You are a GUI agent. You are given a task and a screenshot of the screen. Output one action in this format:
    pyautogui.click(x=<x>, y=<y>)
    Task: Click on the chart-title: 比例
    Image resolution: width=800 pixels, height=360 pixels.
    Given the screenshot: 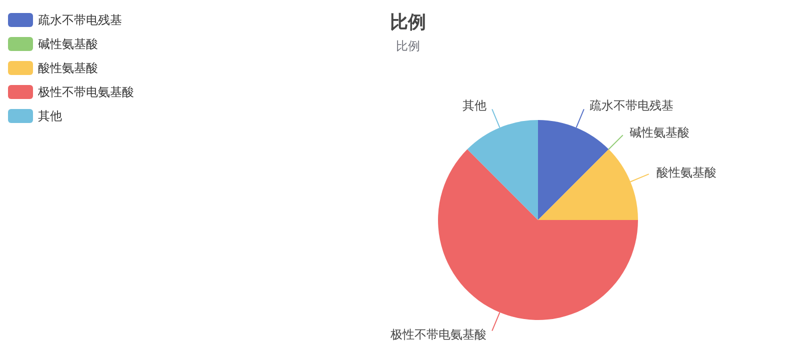 What is the action you would take?
    pyautogui.click(x=408, y=22)
    